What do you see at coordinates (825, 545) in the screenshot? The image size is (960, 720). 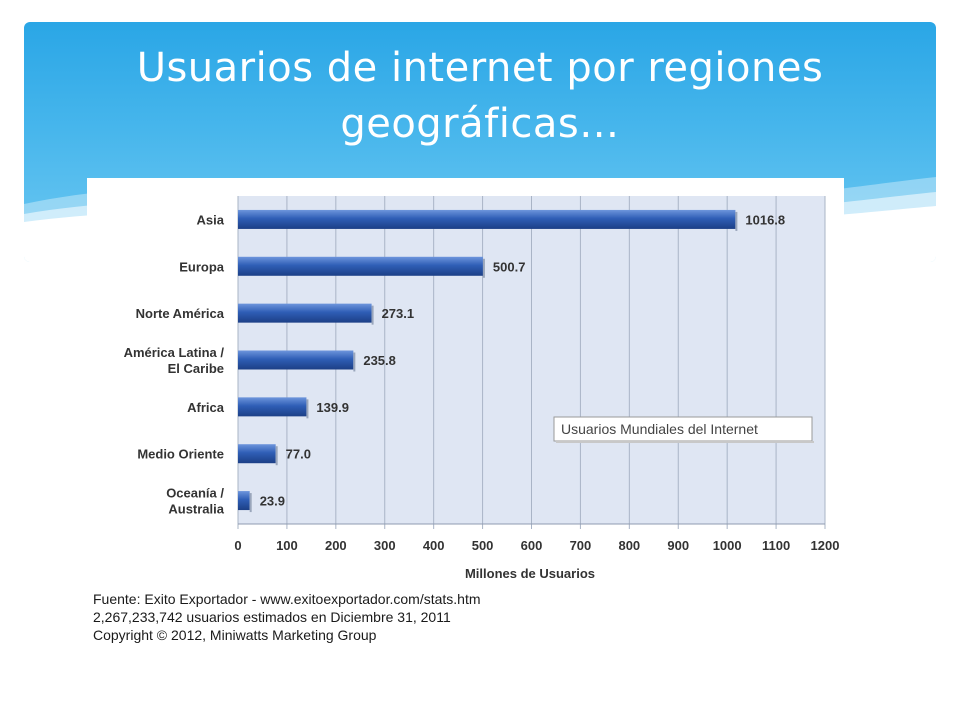 I see `x-tick-label: 1200` at bounding box center [825, 545].